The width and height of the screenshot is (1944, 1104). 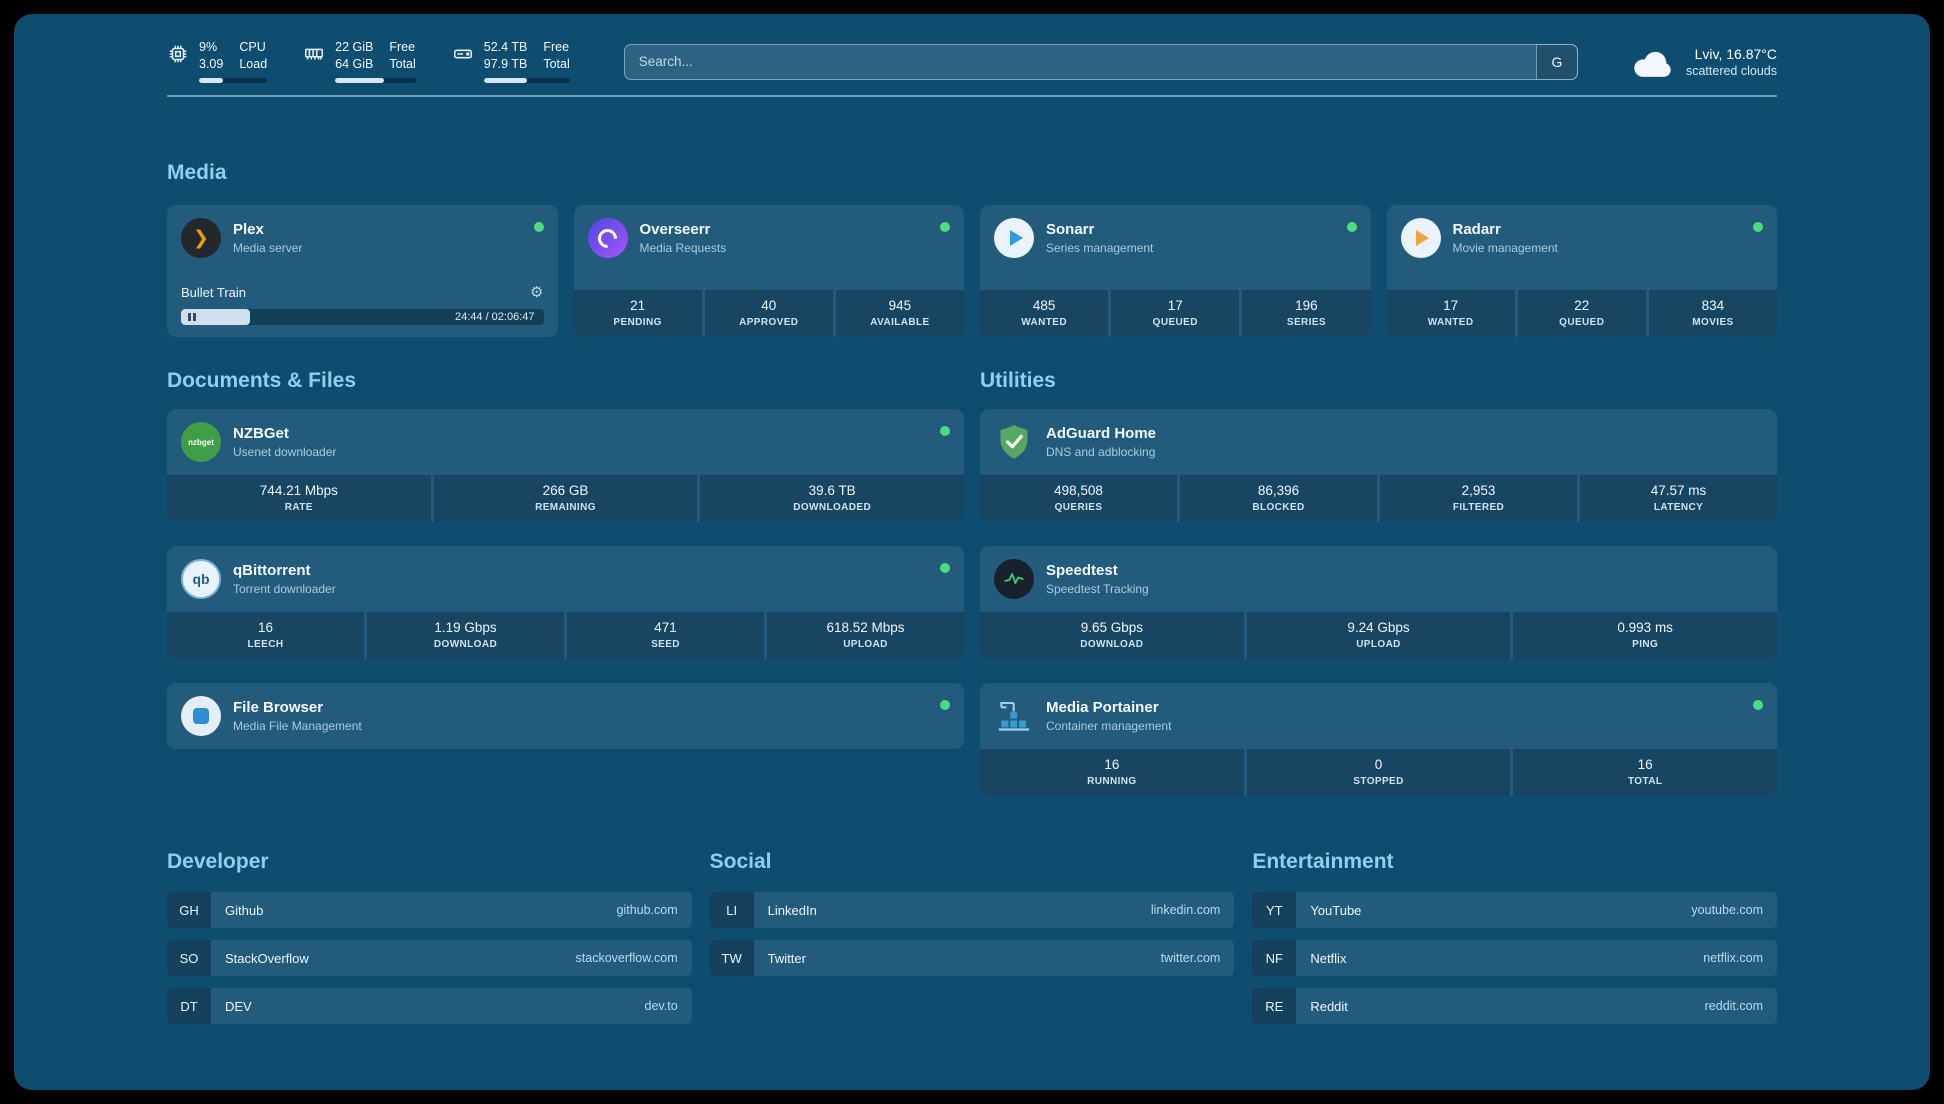 What do you see at coordinates (1018, 381) in the screenshot?
I see `section-title-utilities: Utilities` at bounding box center [1018, 381].